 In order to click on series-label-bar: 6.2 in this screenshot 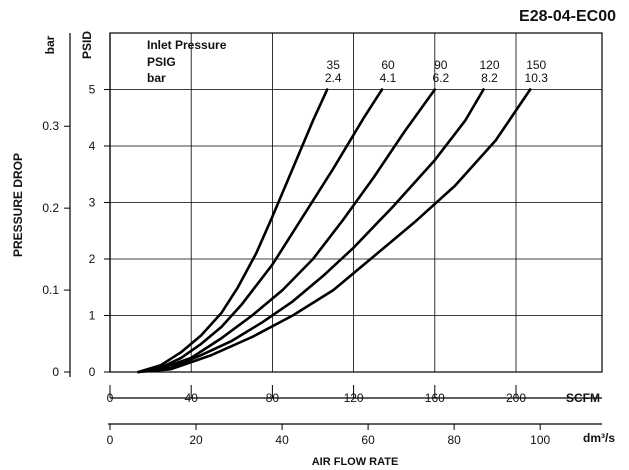, I will do `click(440, 78)`.